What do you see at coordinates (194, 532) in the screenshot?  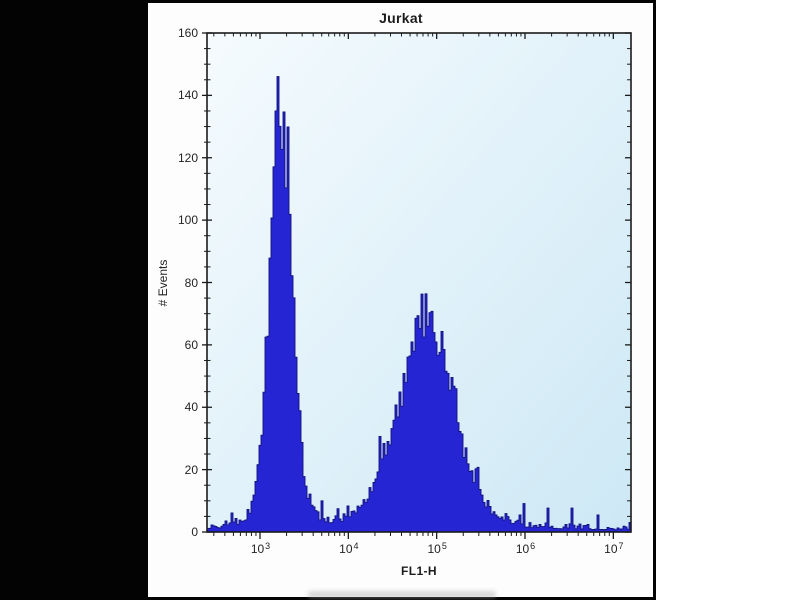 I see `y-tick-label: 0` at bounding box center [194, 532].